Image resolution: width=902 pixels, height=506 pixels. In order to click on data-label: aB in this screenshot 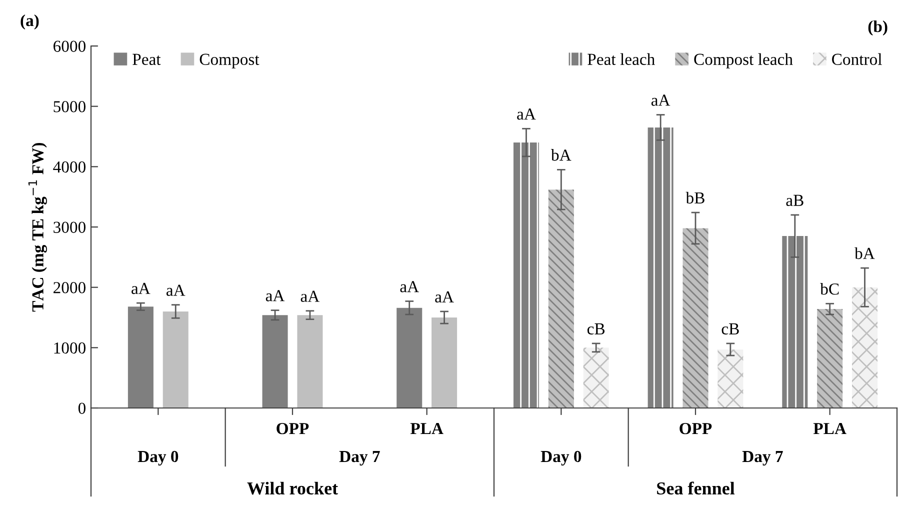, I will do `click(795, 200)`.